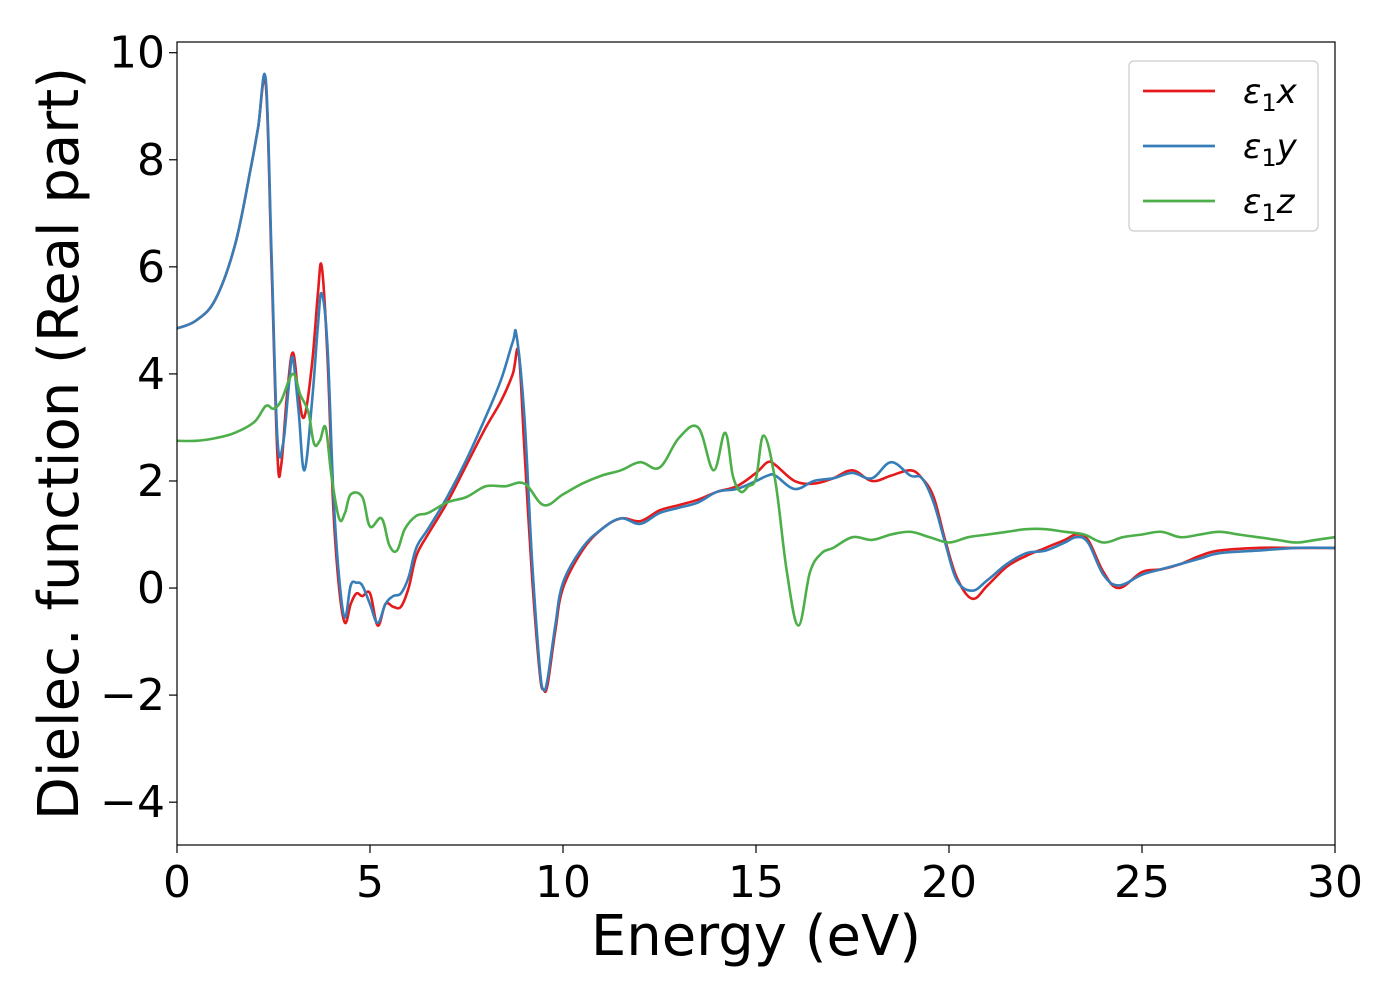 The height and width of the screenshot is (1000, 1400). What do you see at coordinates (563, 882) in the screenshot?
I see `x-tick-label: 10` at bounding box center [563, 882].